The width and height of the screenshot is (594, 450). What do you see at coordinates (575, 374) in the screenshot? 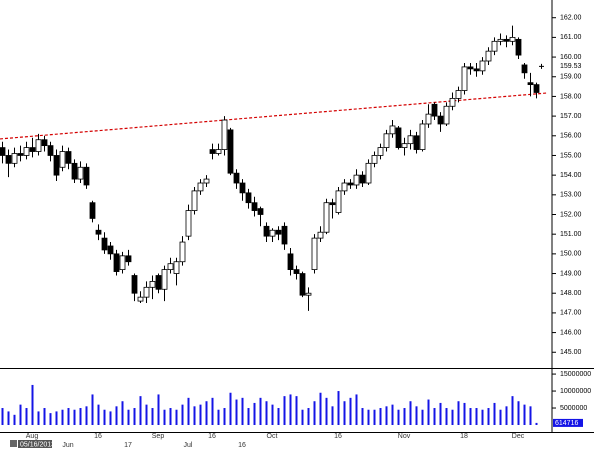
I see `volume-tick-label: 15000000` at bounding box center [575, 374].